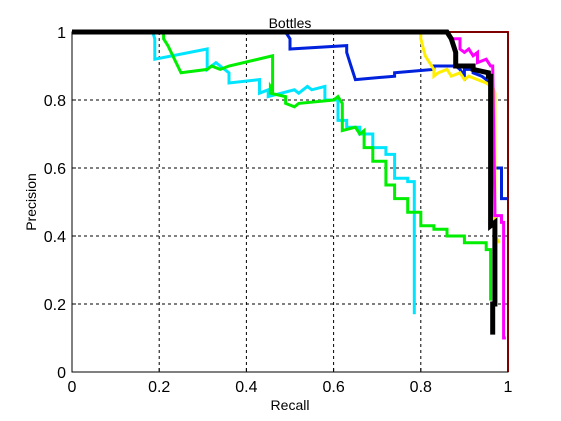 The image size is (561, 421). I want to click on chart-title: Bottles, so click(290, 23).